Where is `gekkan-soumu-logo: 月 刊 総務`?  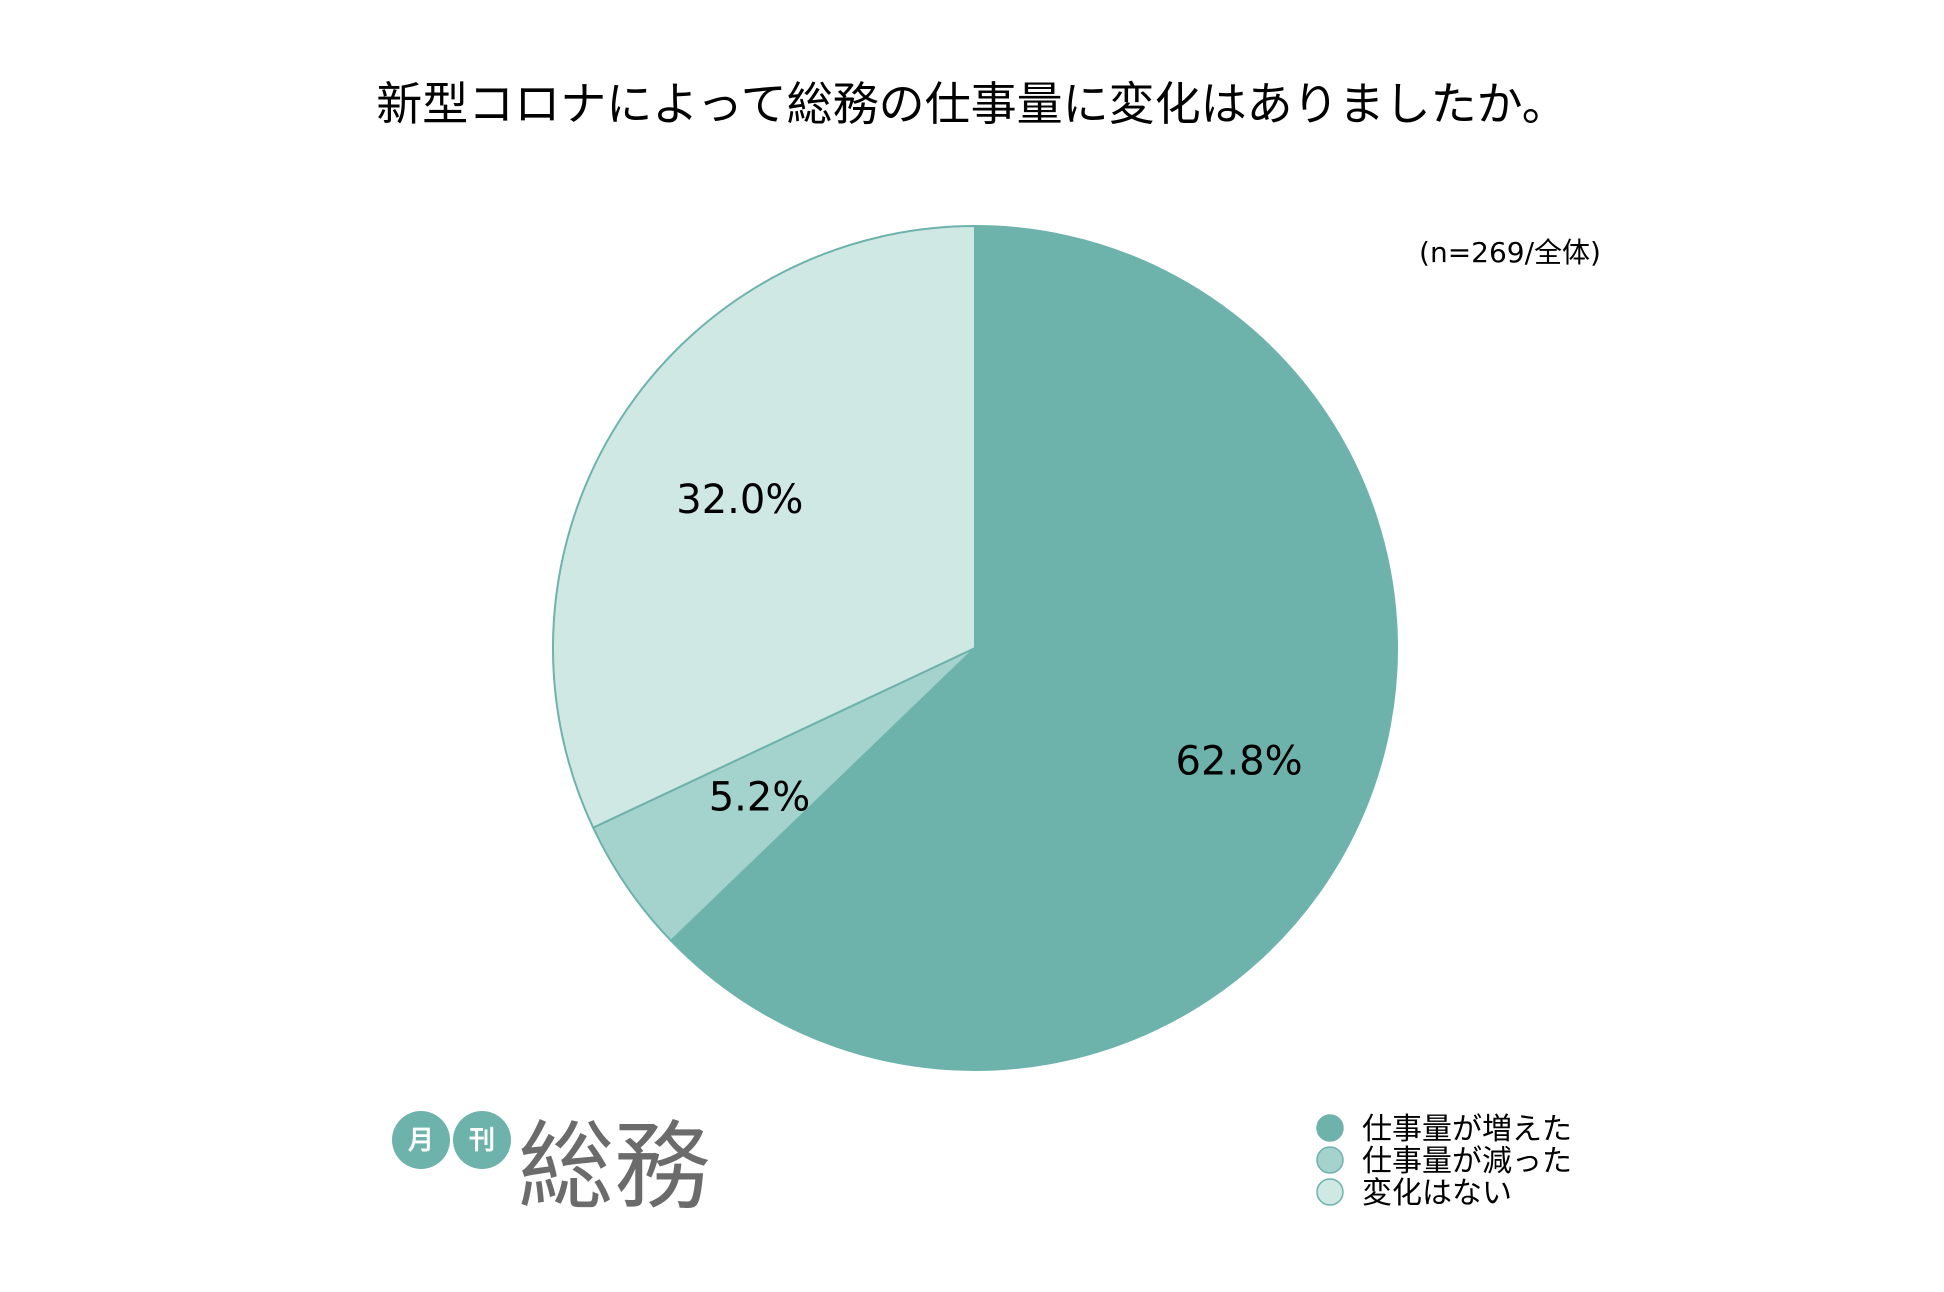
gekkan-soumu-logo: 月 刊 総務 is located at coordinates (551, 1167).